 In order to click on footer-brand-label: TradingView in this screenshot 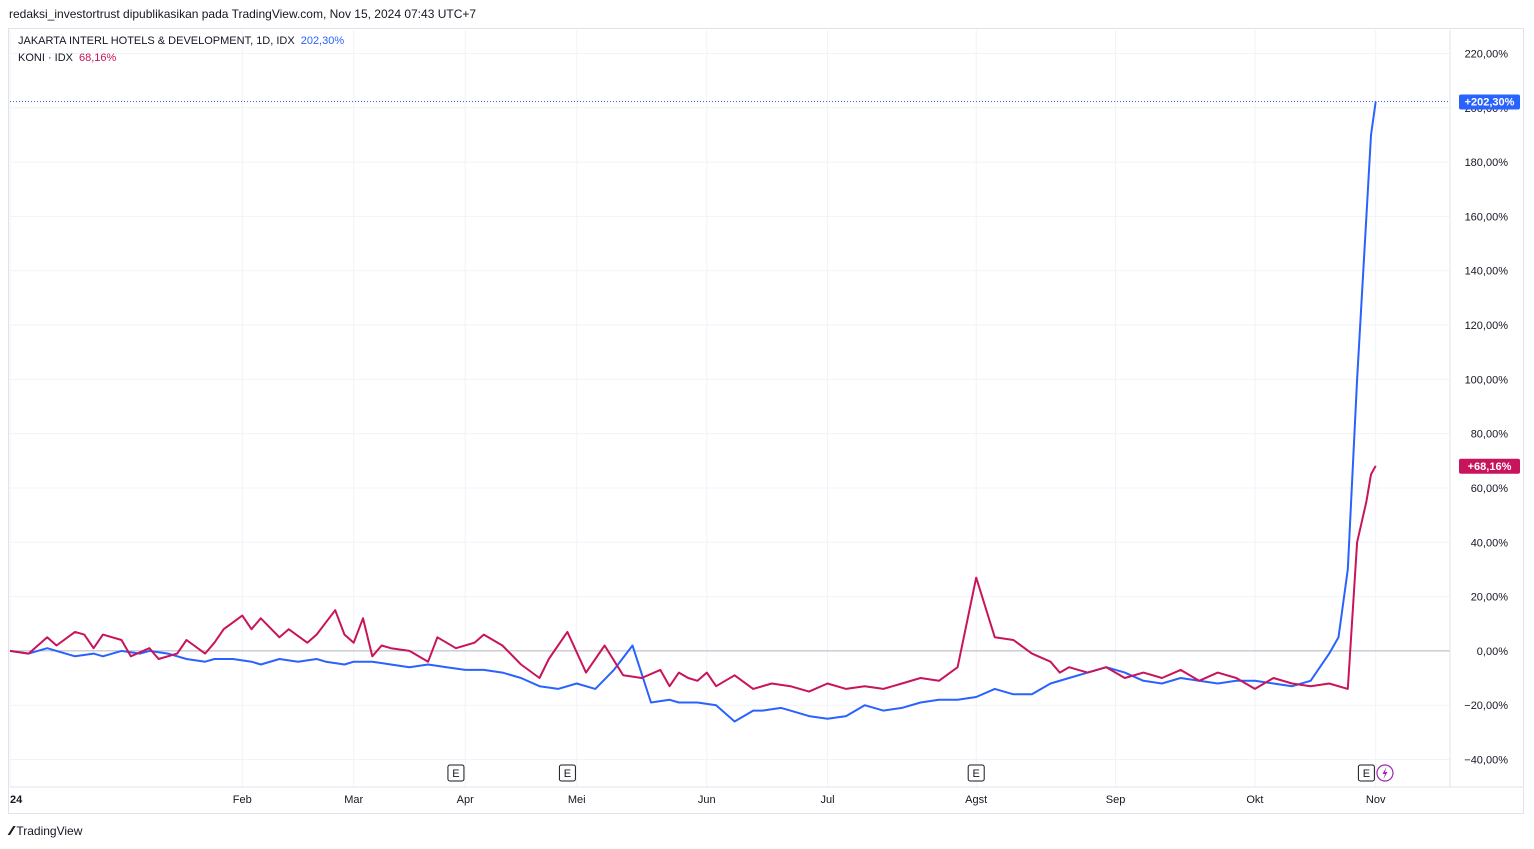, I will do `click(49, 830)`.